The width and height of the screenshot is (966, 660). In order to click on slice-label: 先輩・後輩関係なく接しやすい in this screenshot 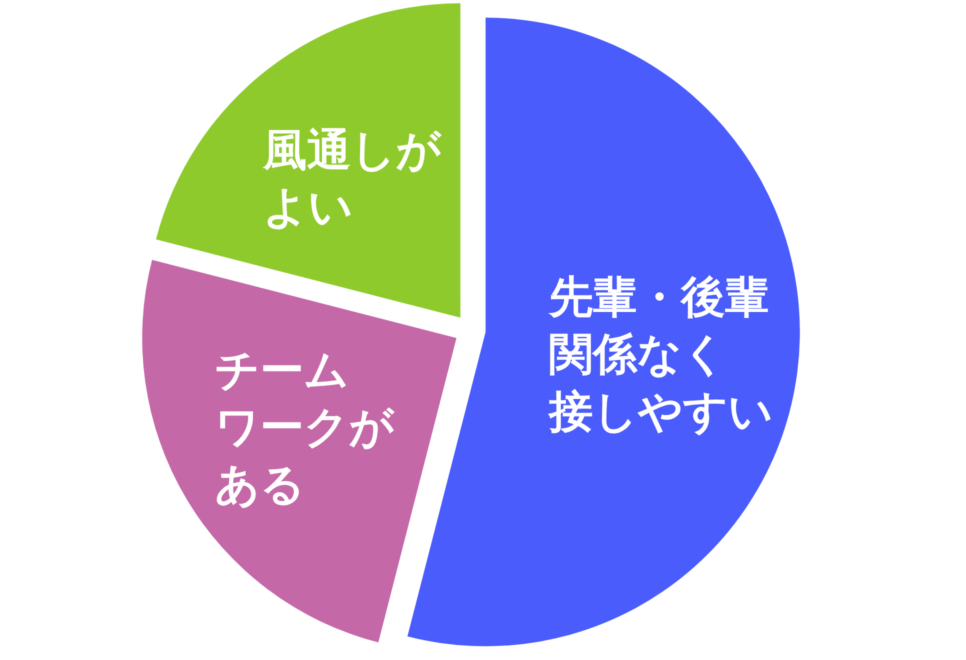, I will do `click(660, 355)`.